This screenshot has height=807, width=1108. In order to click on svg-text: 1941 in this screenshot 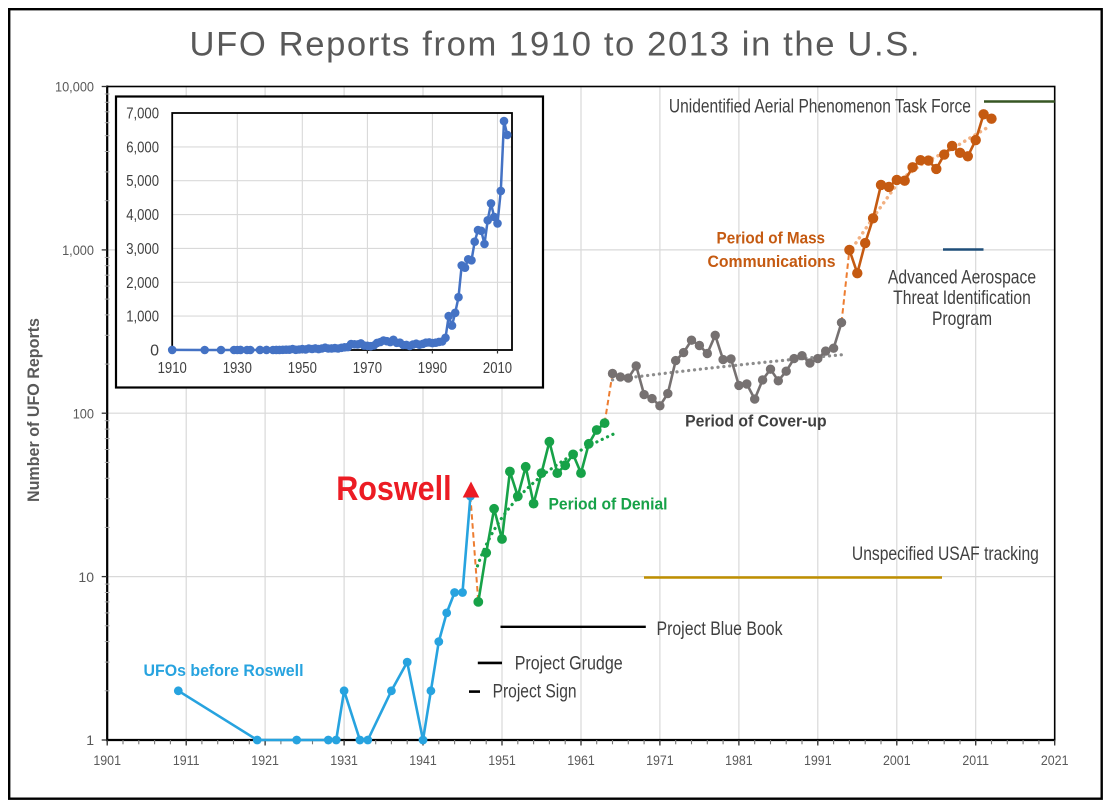, I will do `click(423, 760)`.